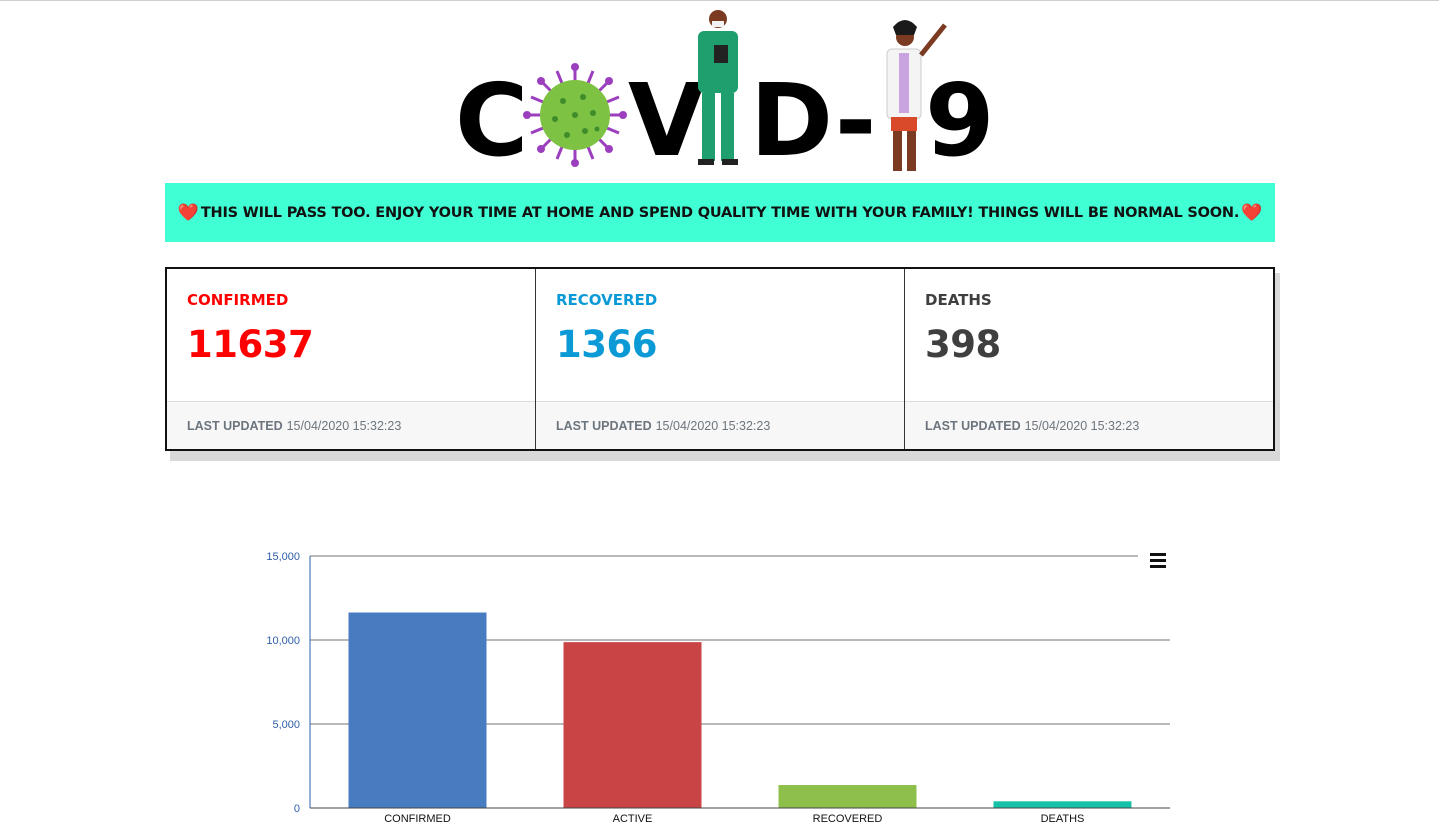 The image size is (1439, 822). What do you see at coordinates (633, 817) in the screenshot?
I see `x-tick-label: ACTIVE` at bounding box center [633, 817].